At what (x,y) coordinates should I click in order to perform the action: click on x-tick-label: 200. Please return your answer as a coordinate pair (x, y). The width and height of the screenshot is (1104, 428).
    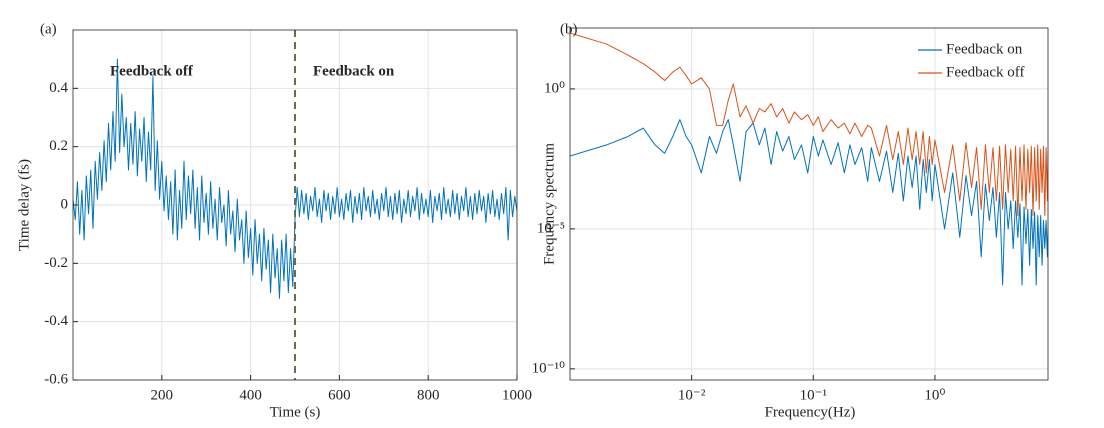
    Looking at the image, I should click on (162, 395).